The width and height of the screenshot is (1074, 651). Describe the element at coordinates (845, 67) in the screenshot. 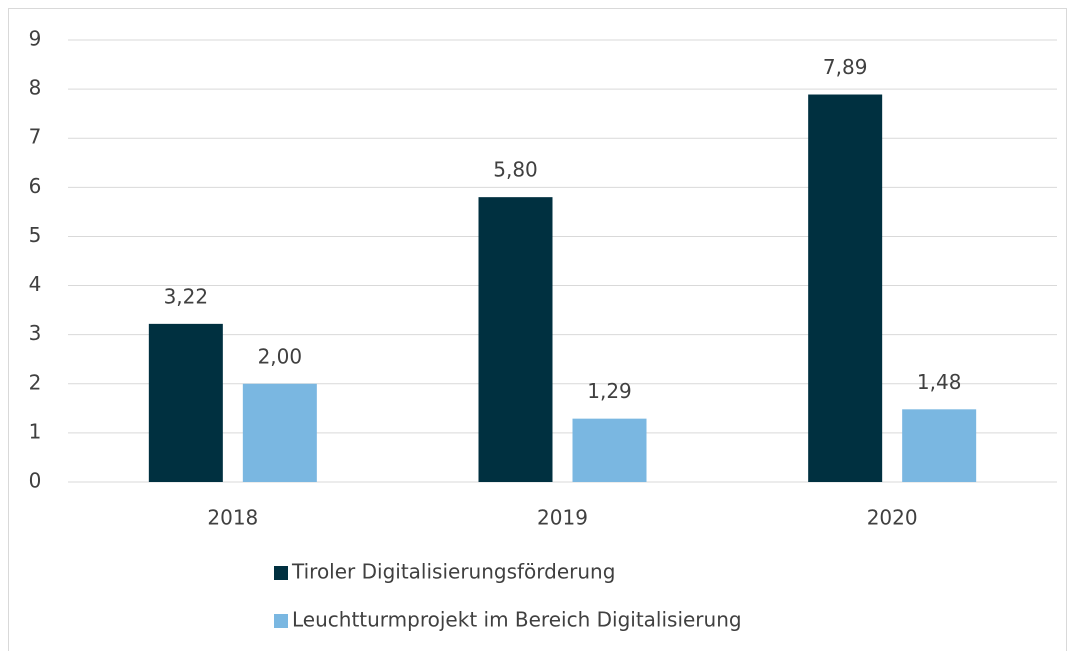

I see `data-label: 7,89` at that location.